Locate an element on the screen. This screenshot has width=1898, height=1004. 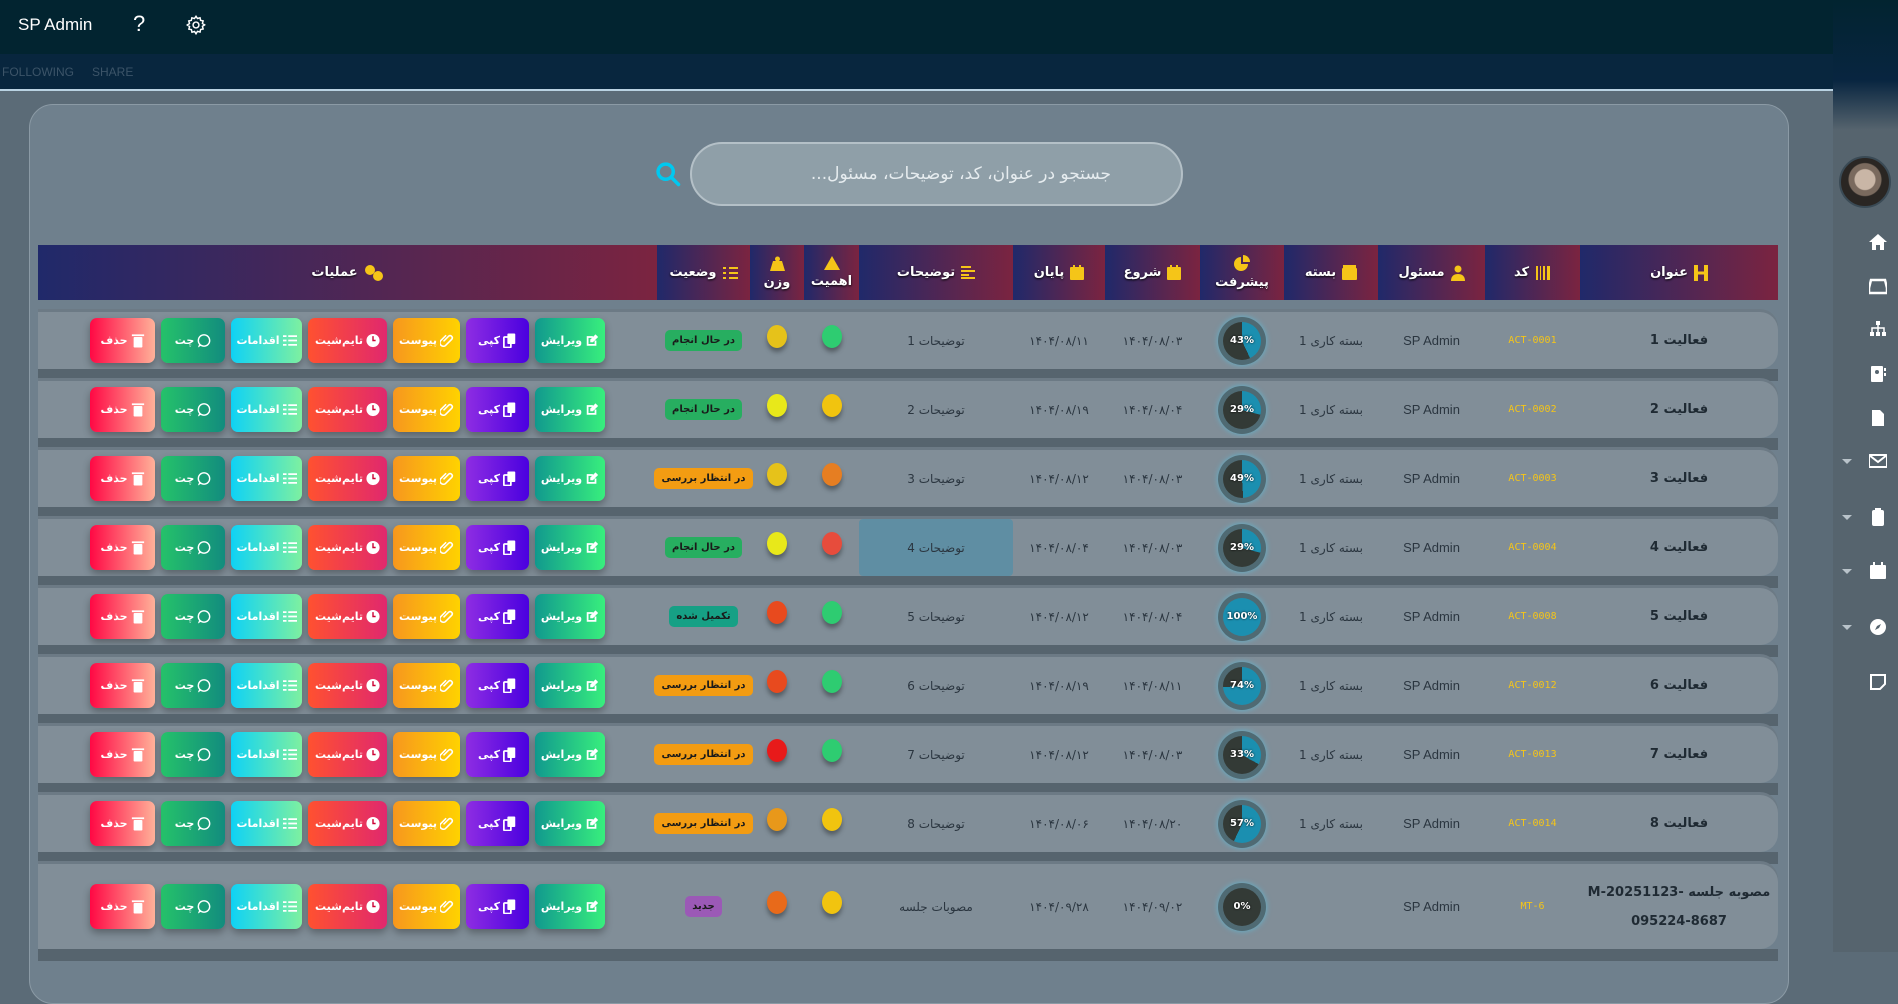
header-status: وضعیت is located at coordinates (703, 272).